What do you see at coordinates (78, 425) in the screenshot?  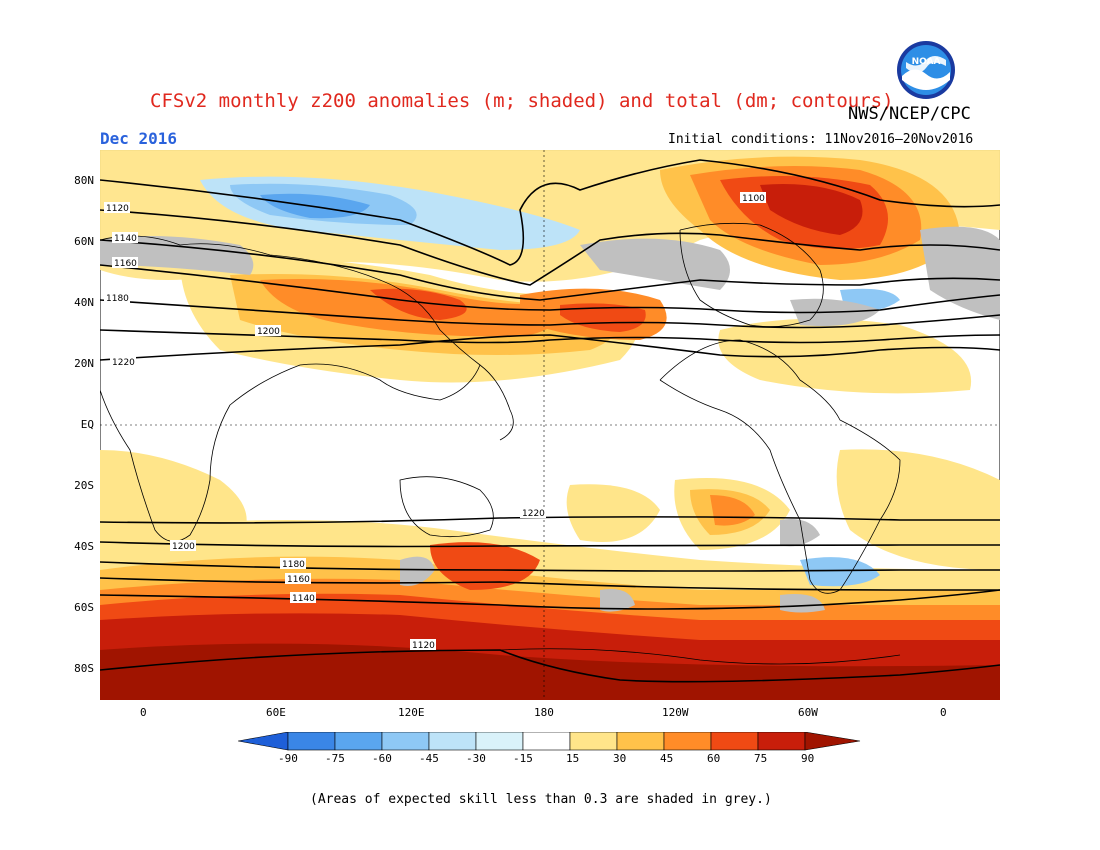 I see `latitude-axis: 80N 60N 40N 20N EQ 20S 40S 60S 80S` at bounding box center [78, 425].